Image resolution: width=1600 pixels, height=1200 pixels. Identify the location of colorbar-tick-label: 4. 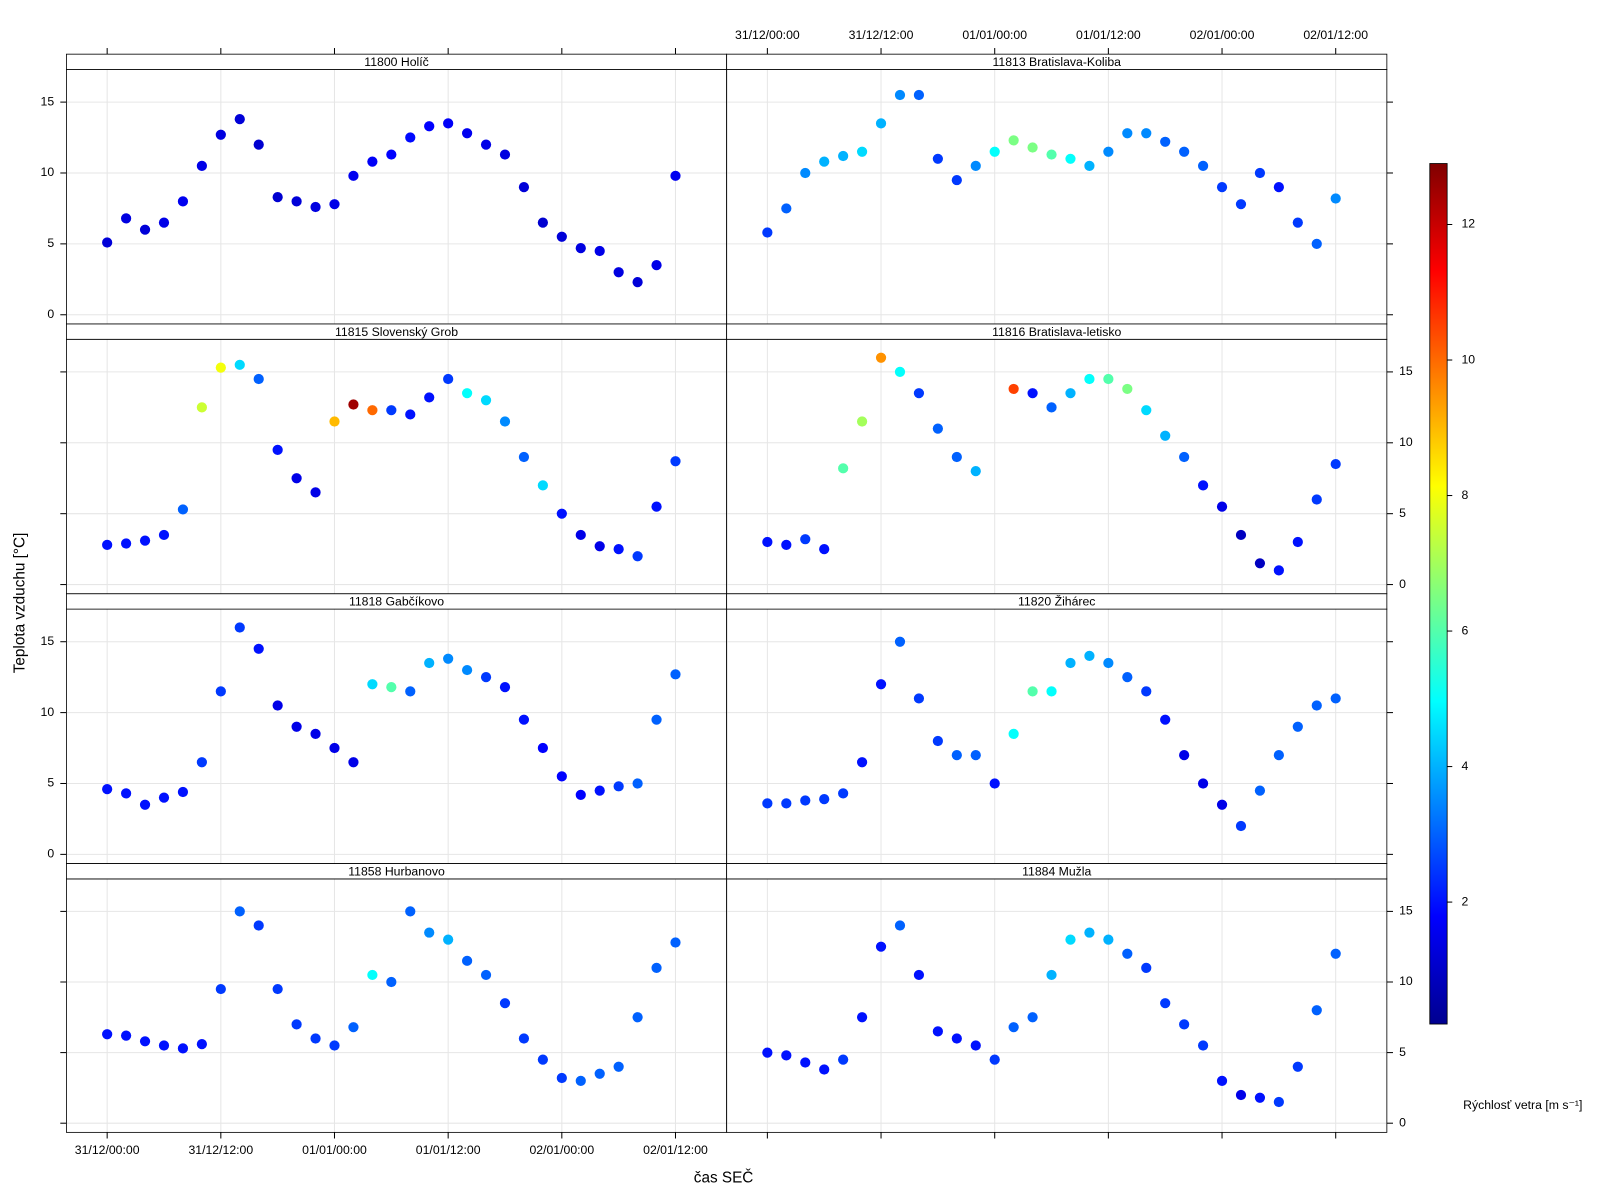
(1464, 766).